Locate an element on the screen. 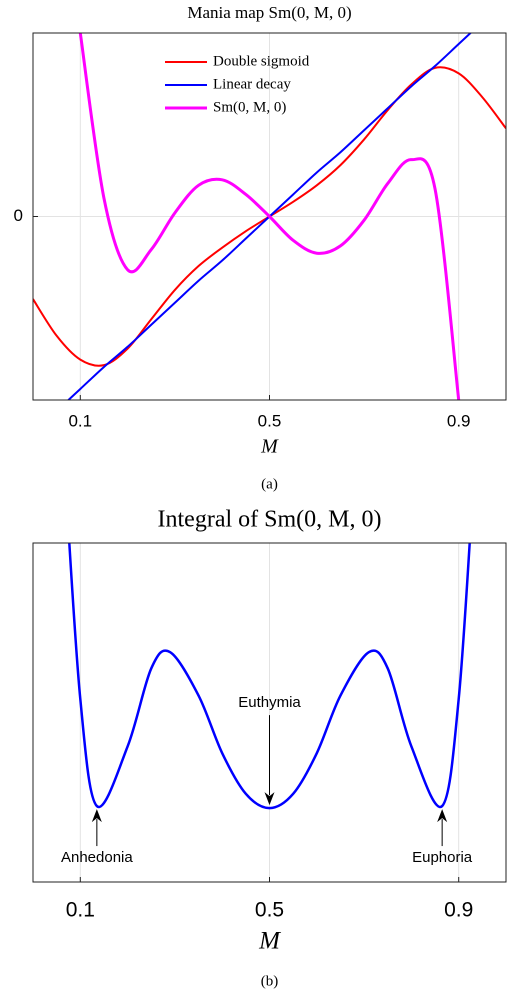 The width and height of the screenshot is (507, 998). legend-label: Sm(0, M, 0) is located at coordinates (249, 107).